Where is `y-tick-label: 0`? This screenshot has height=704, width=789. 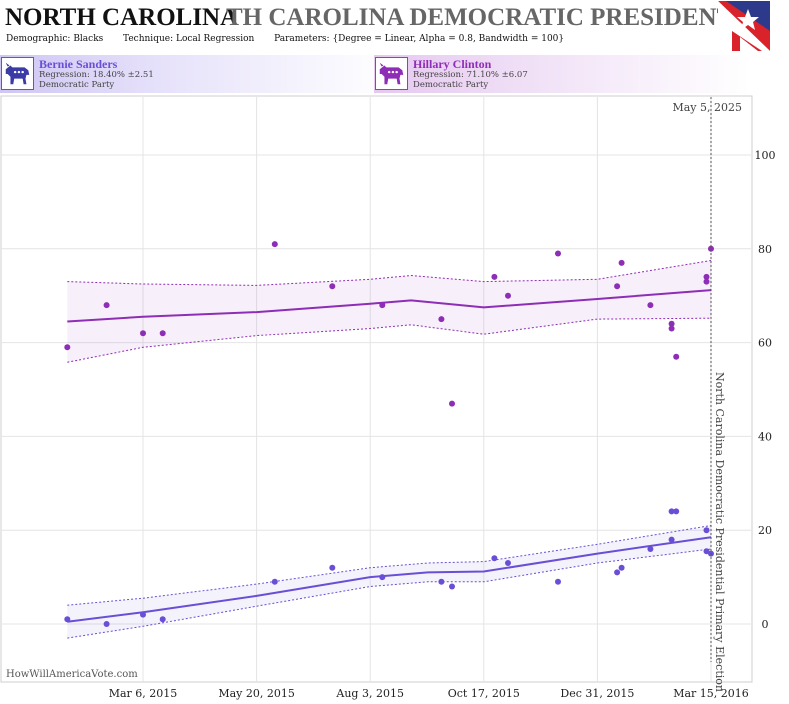 y-tick-label: 0 is located at coordinates (765, 624).